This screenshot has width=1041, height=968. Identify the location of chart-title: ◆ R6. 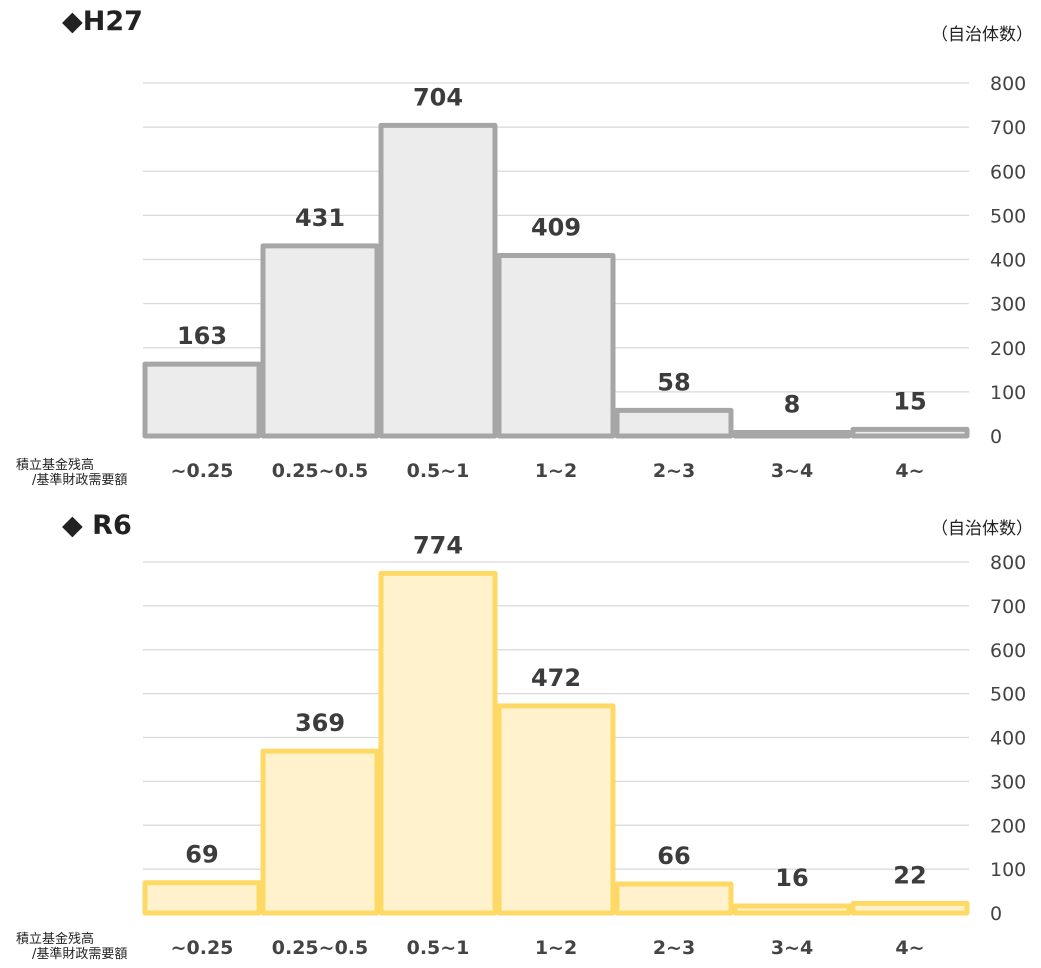
(97, 525).